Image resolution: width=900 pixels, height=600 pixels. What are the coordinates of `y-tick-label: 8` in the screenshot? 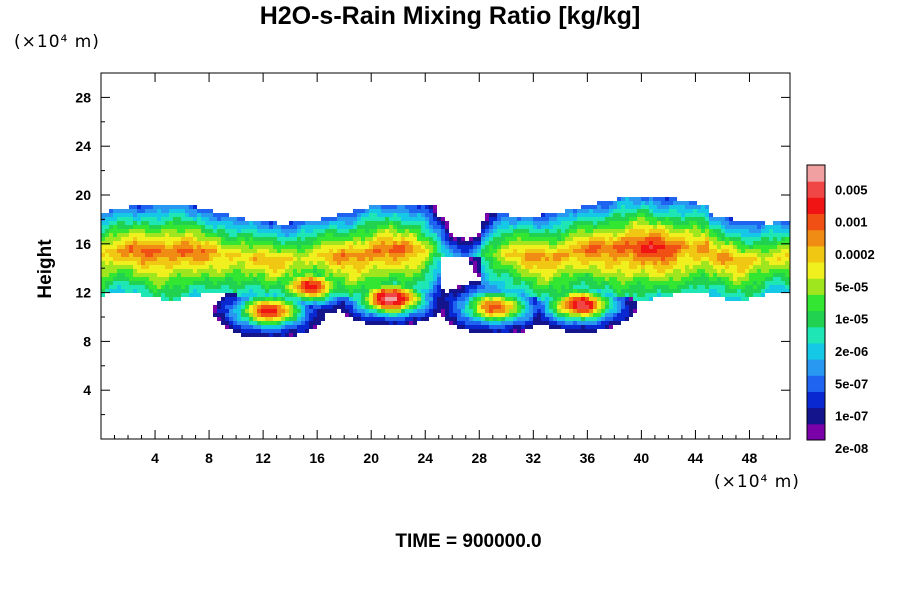 It's located at (87, 341).